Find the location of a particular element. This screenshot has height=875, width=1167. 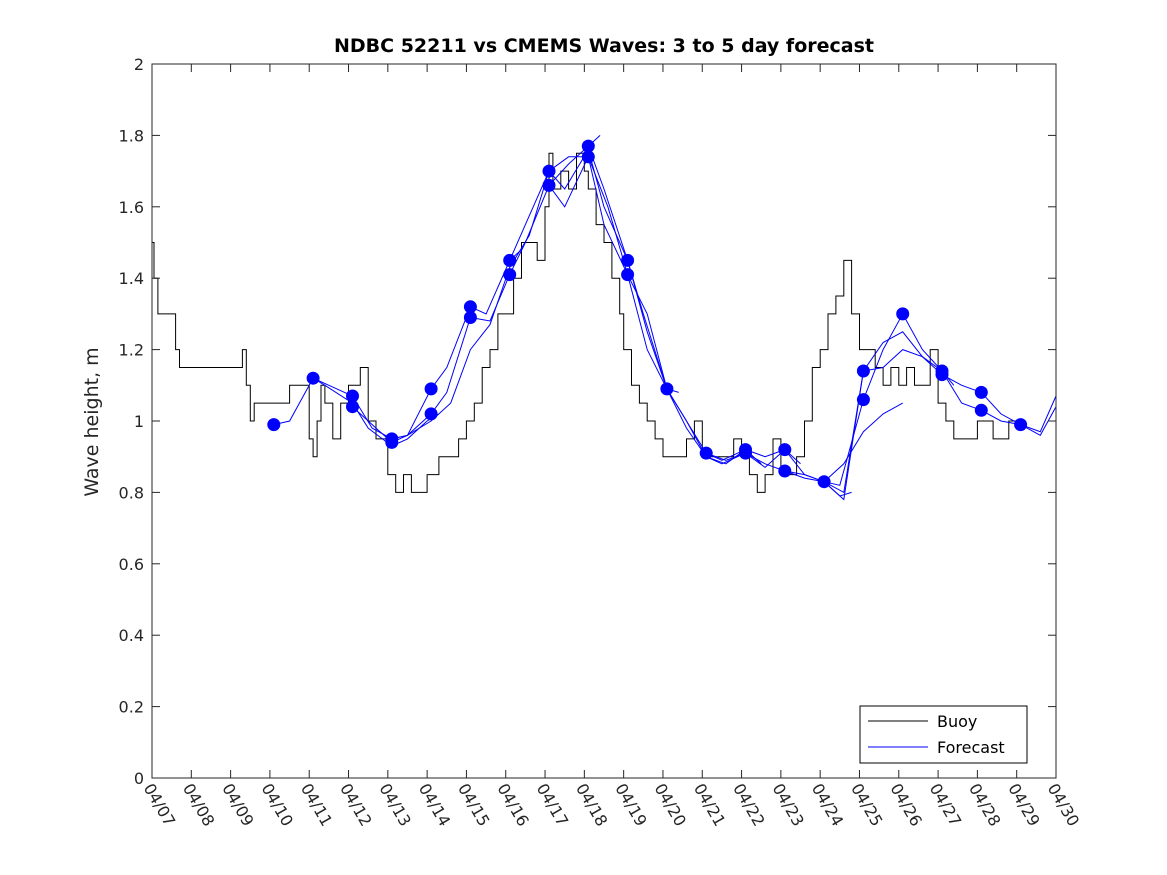

y-tick-label-10: 2 is located at coordinates (139, 64).